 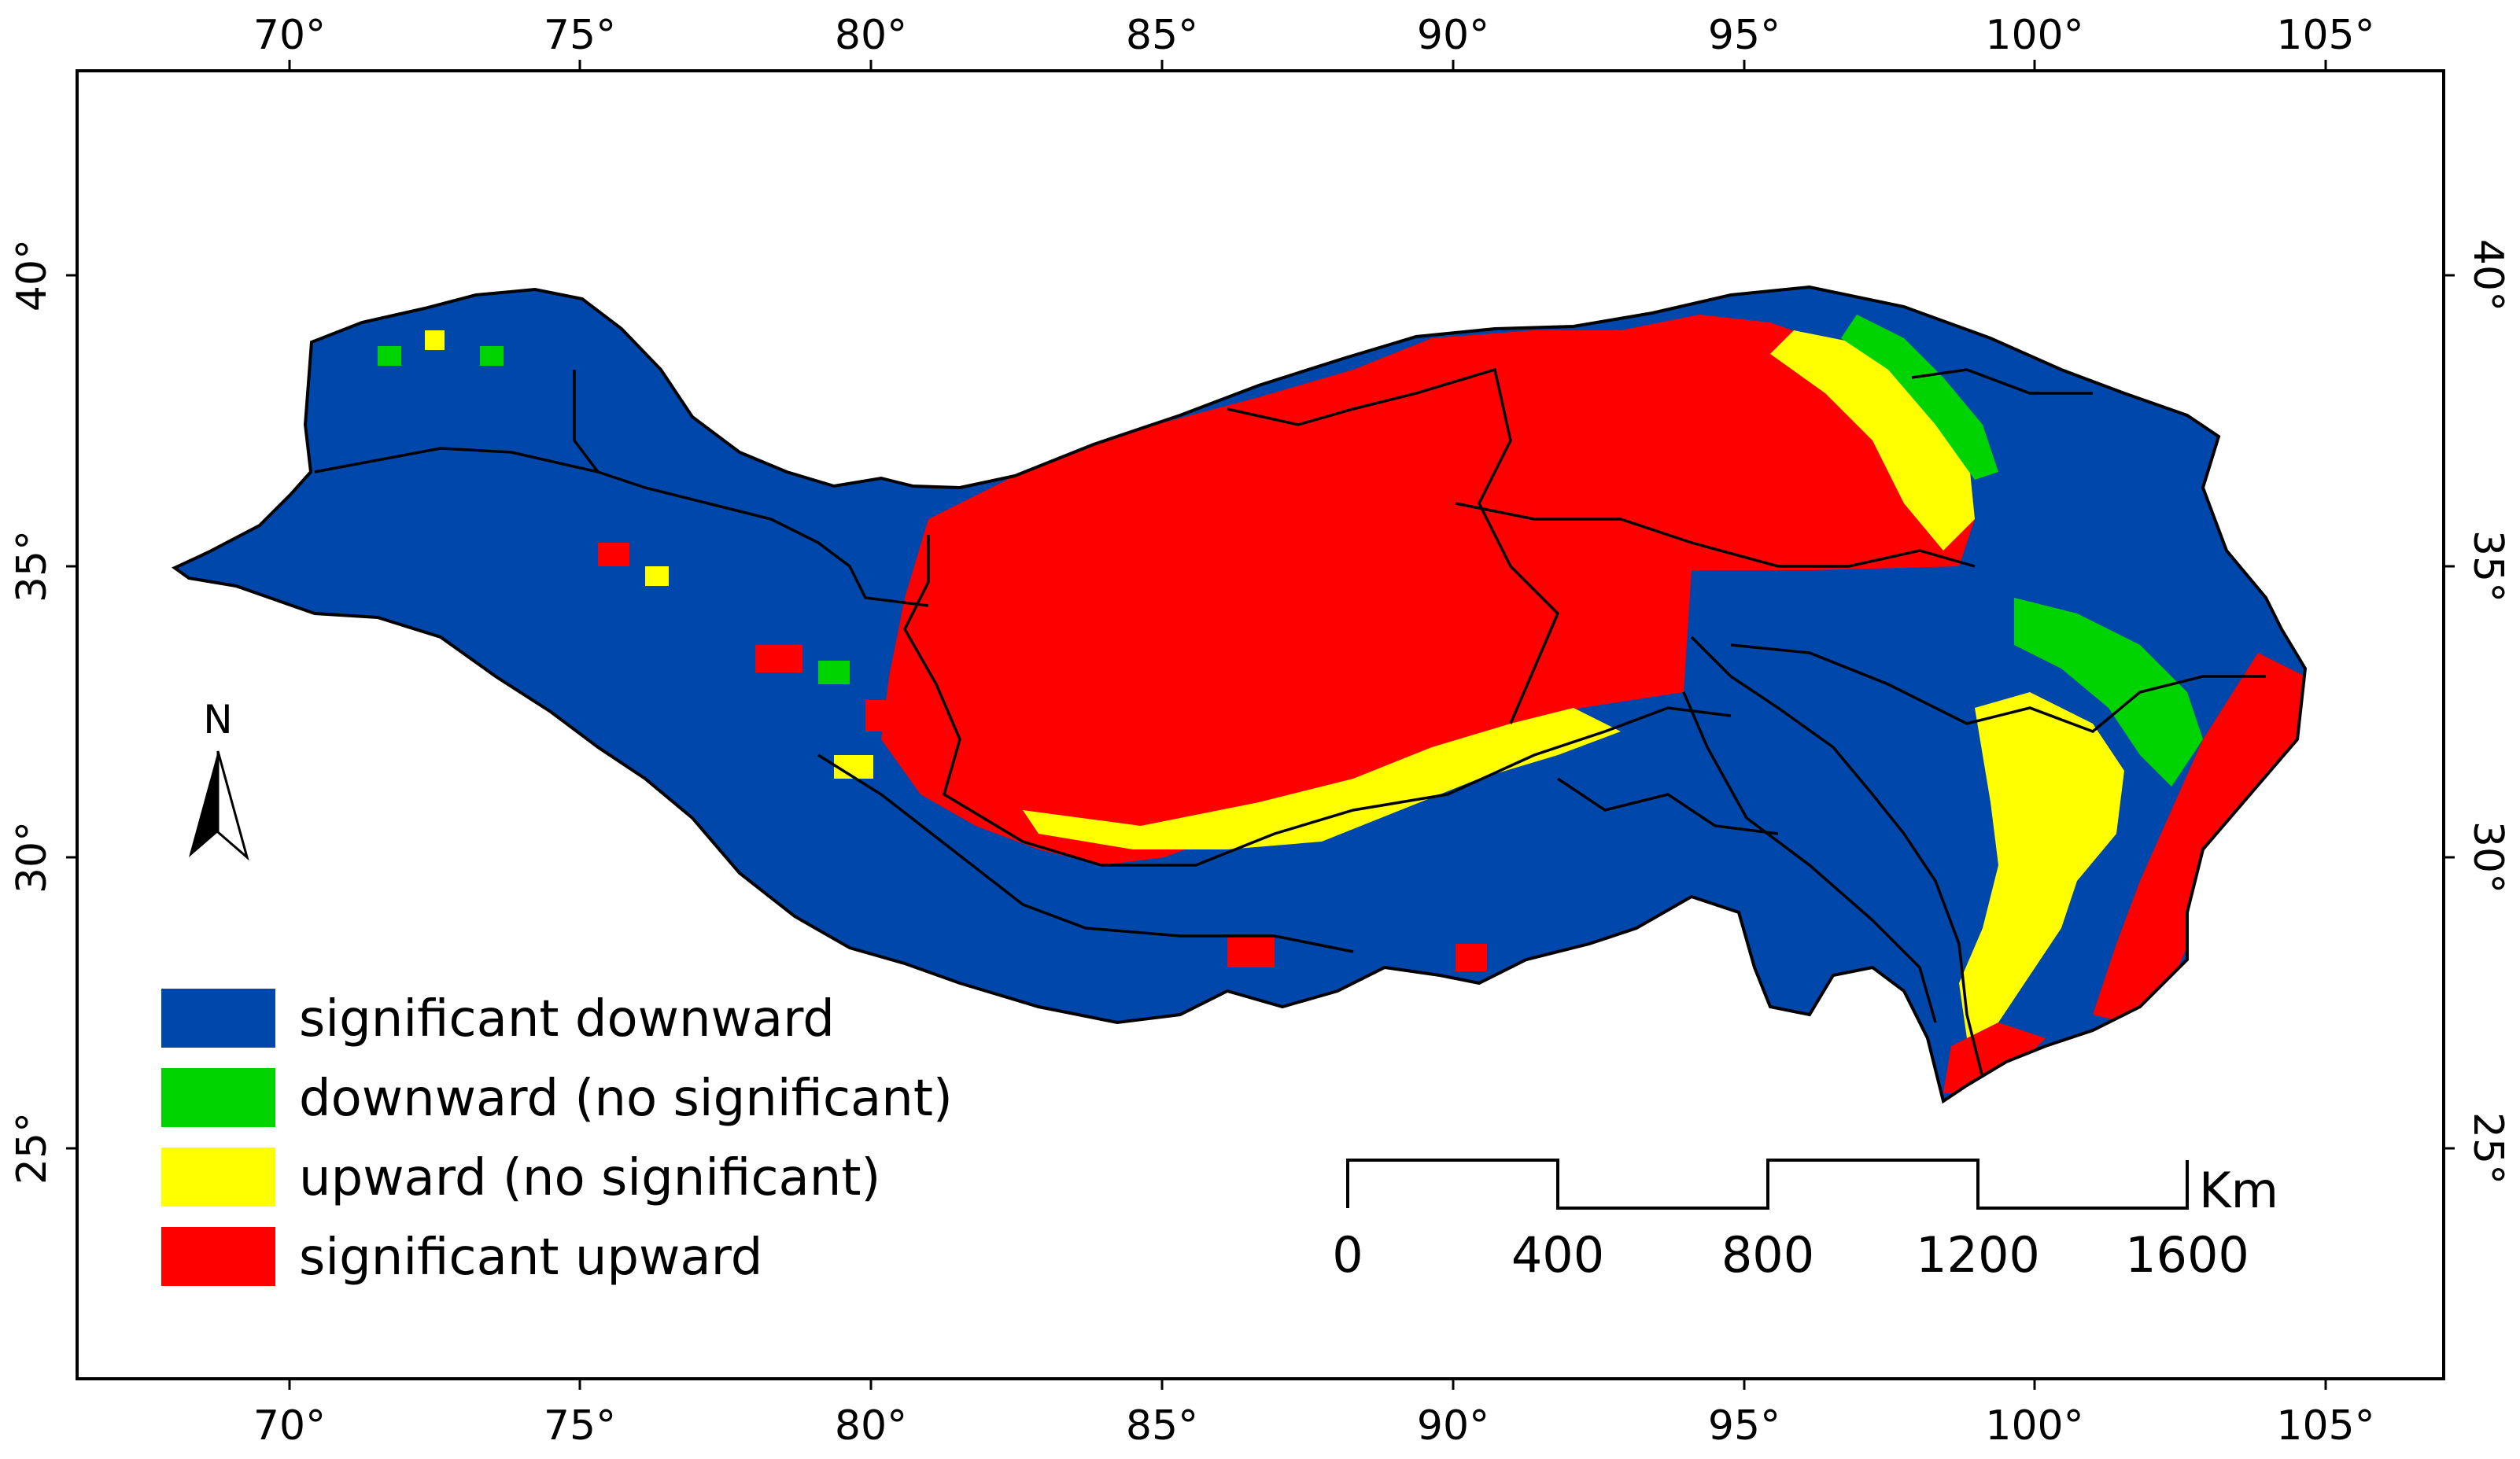 What do you see at coordinates (1767, 1184) in the screenshot?
I see `scale-bar-line` at bounding box center [1767, 1184].